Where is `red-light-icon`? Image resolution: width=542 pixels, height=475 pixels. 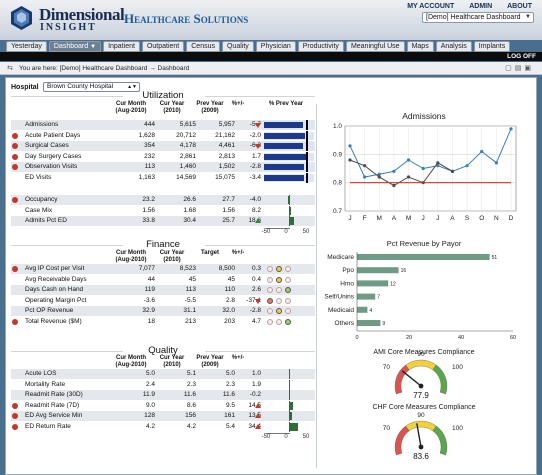 red-light-icon is located at coordinates (270, 311).